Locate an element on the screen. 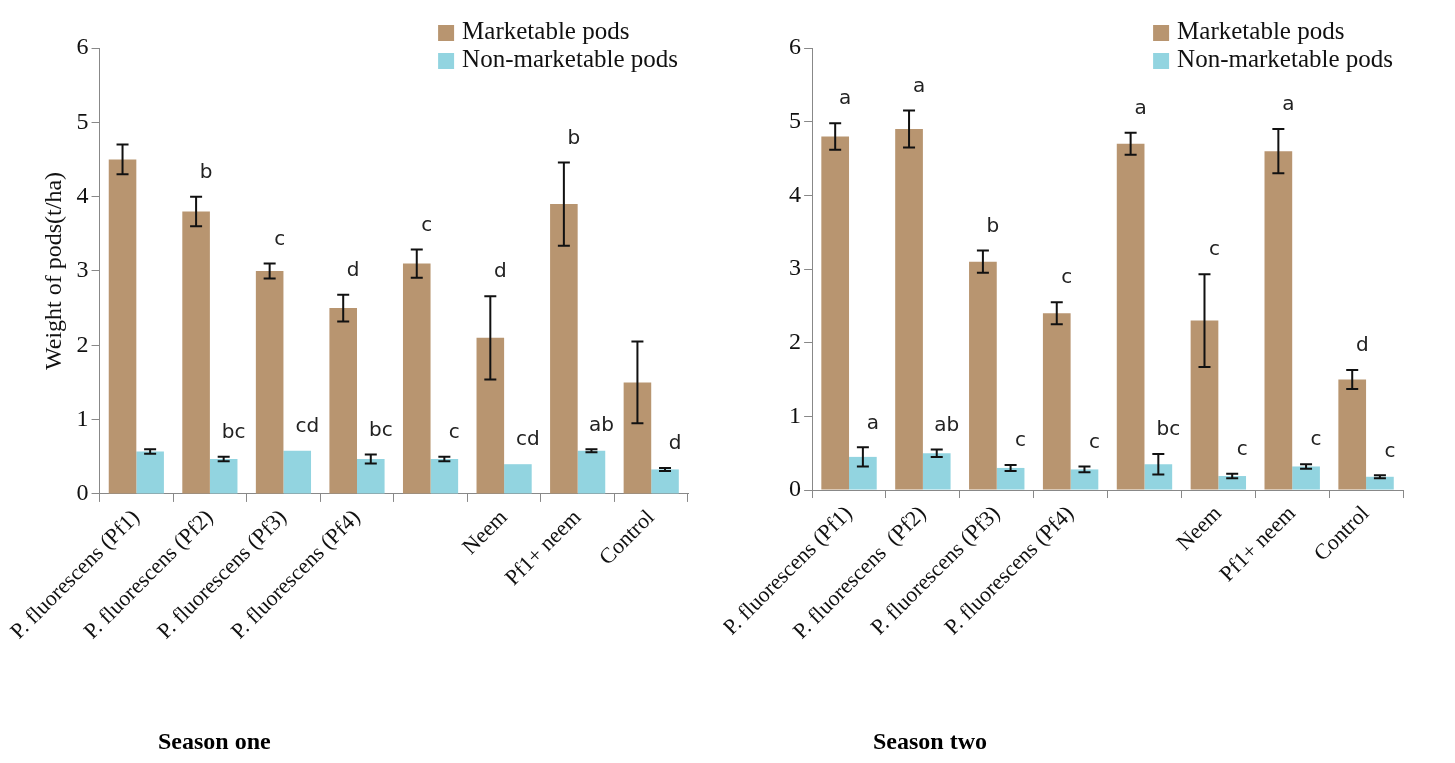  text: Season one is located at coordinates (215, 741).